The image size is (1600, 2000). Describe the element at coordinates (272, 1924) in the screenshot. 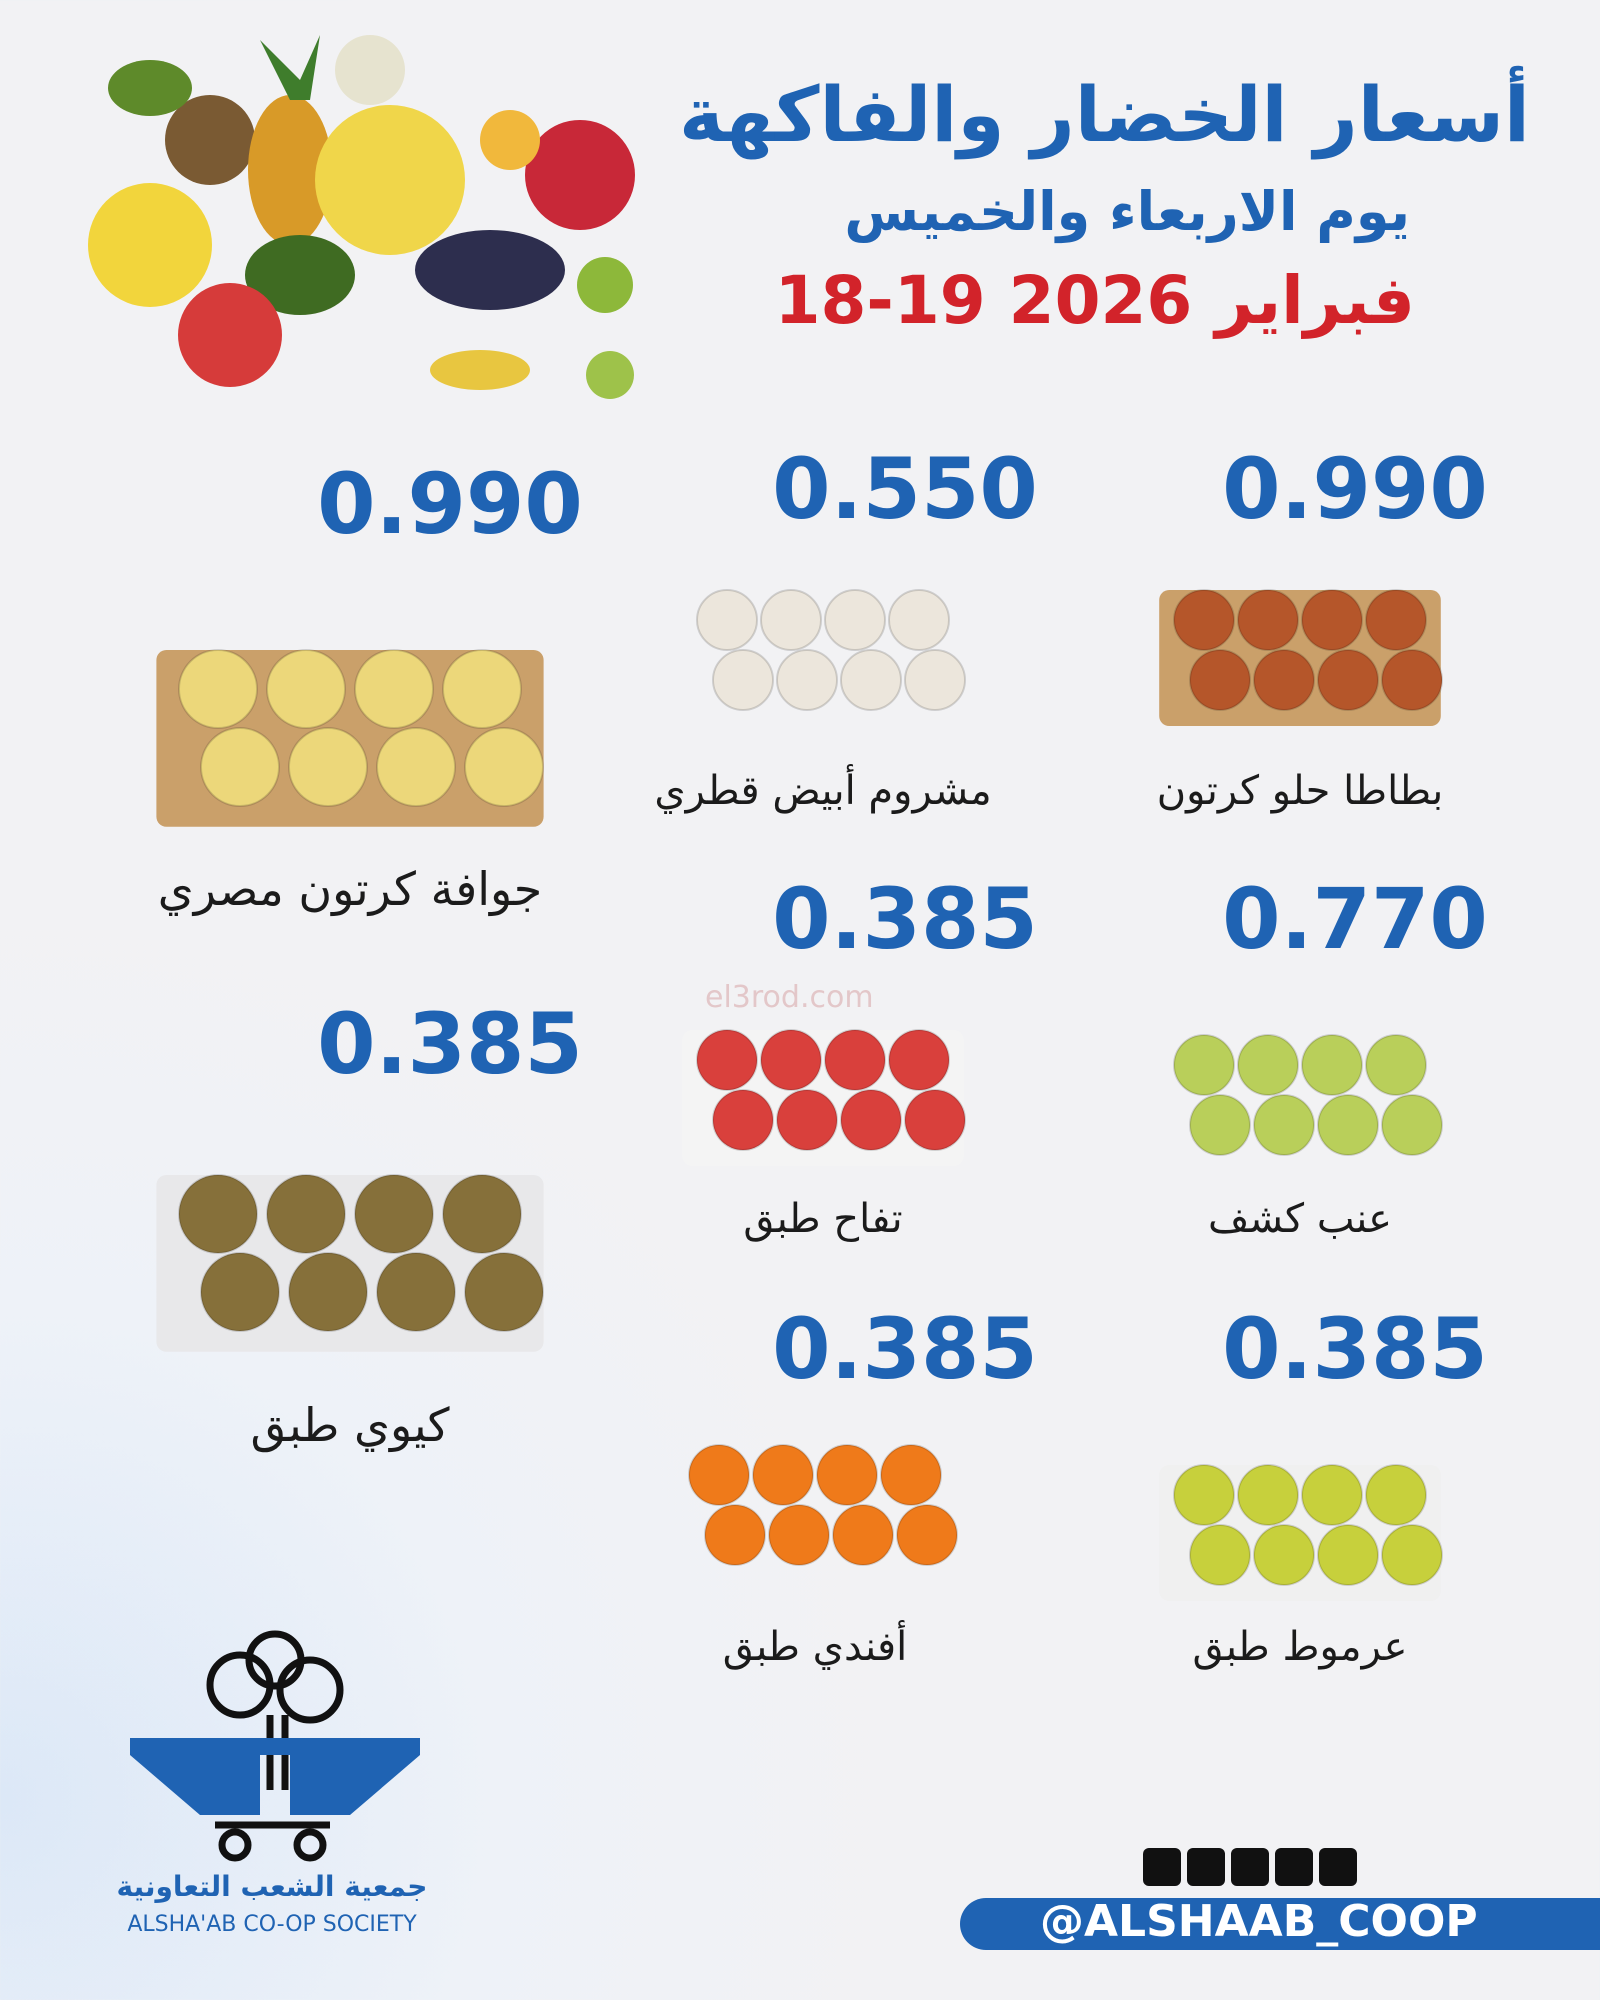

I see `logo-english: ALSHA'AB CO-OP SOCIETY` at that location.